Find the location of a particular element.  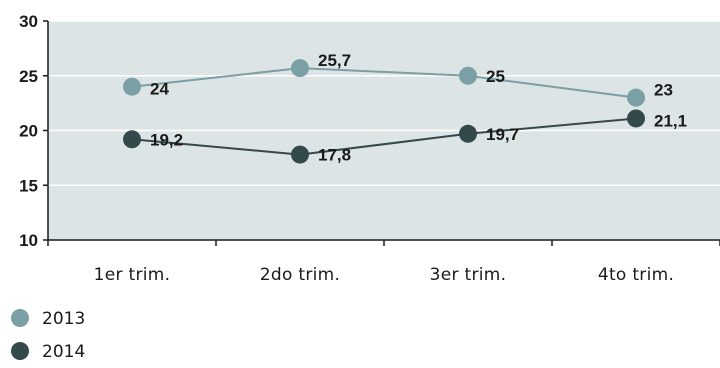

data-label-2013: 25 is located at coordinates (495, 76).